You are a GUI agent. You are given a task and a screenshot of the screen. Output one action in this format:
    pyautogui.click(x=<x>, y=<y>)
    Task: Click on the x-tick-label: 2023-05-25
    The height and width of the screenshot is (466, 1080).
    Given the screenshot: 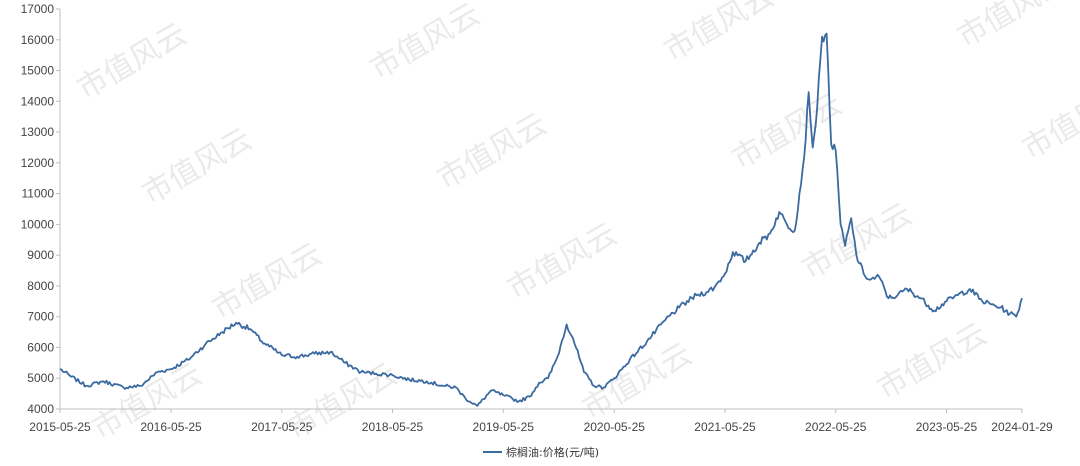 What is the action you would take?
    pyautogui.click(x=947, y=427)
    